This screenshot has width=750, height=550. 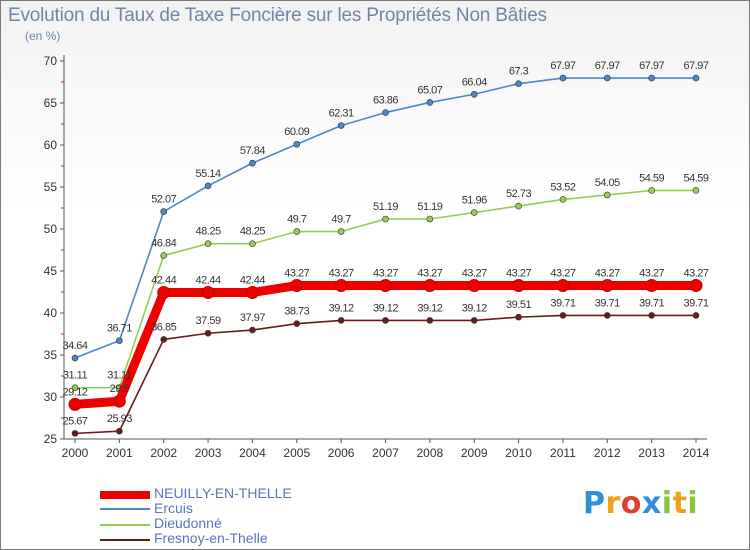 I want to click on data-label: 34.64, so click(x=74, y=346).